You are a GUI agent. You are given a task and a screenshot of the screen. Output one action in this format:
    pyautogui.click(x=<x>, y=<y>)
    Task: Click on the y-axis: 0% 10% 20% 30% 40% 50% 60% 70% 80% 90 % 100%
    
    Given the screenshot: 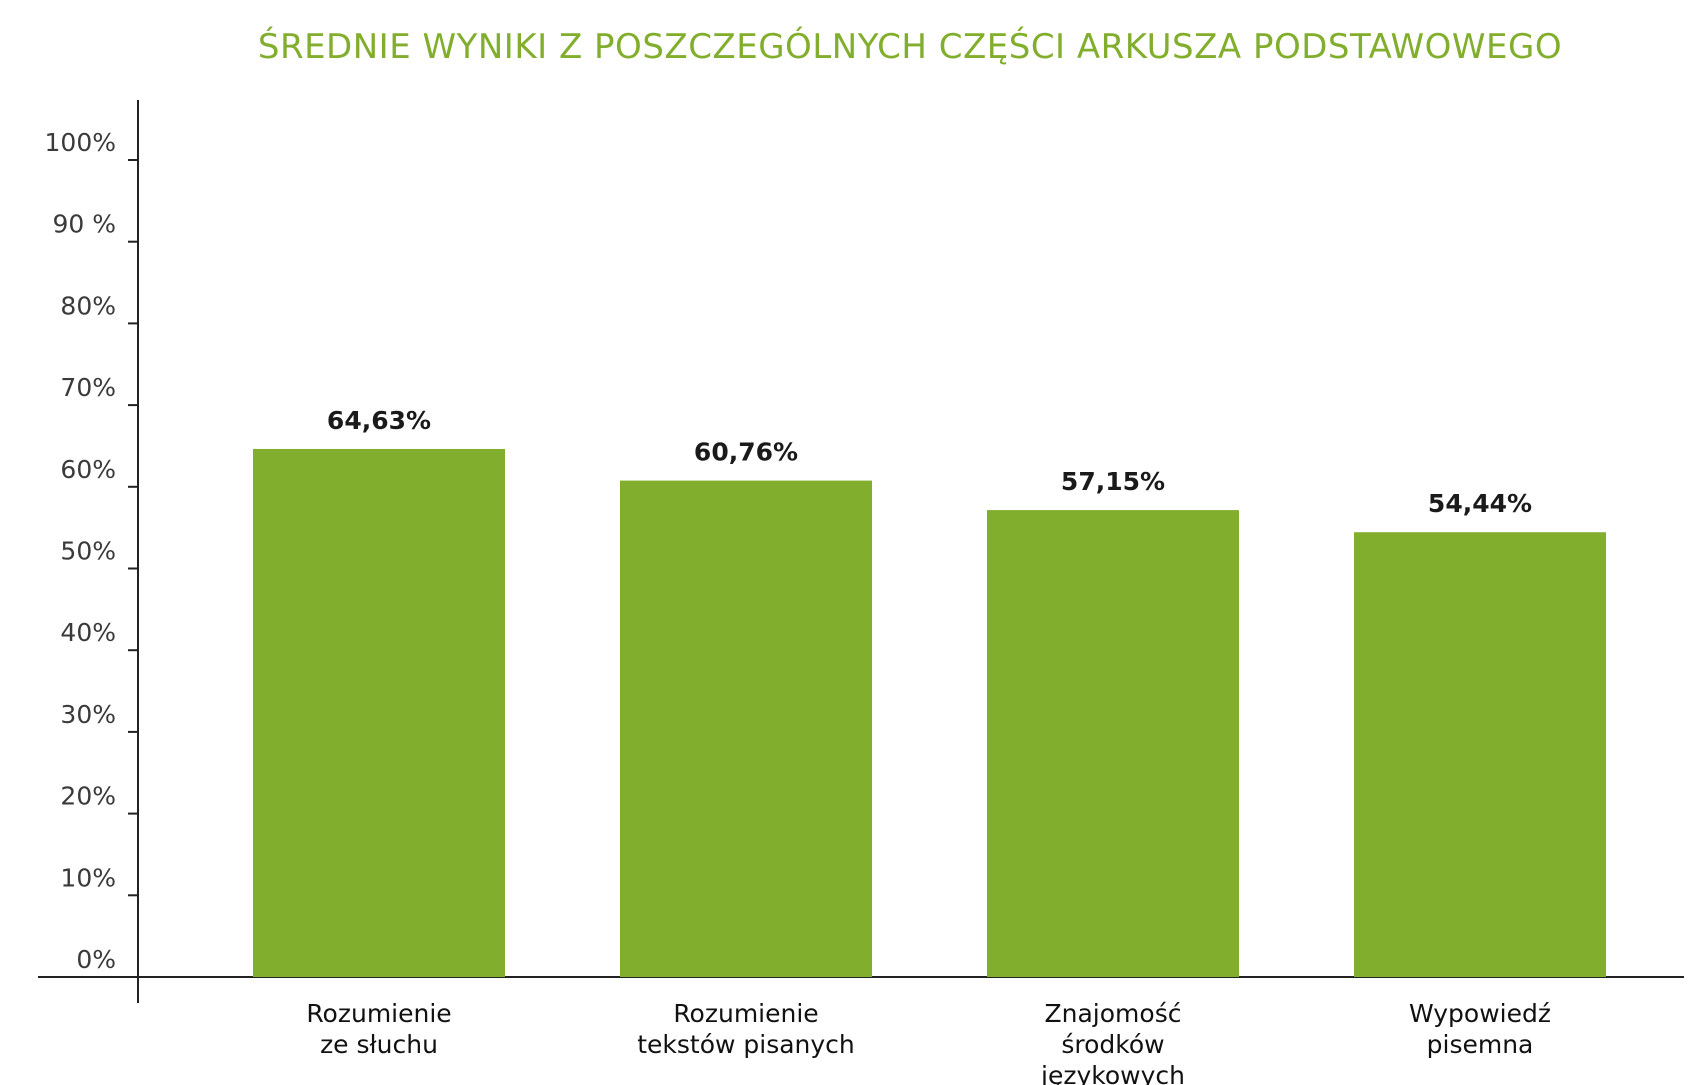 What is the action you would take?
    pyautogui.click(x=92, y=551)
    